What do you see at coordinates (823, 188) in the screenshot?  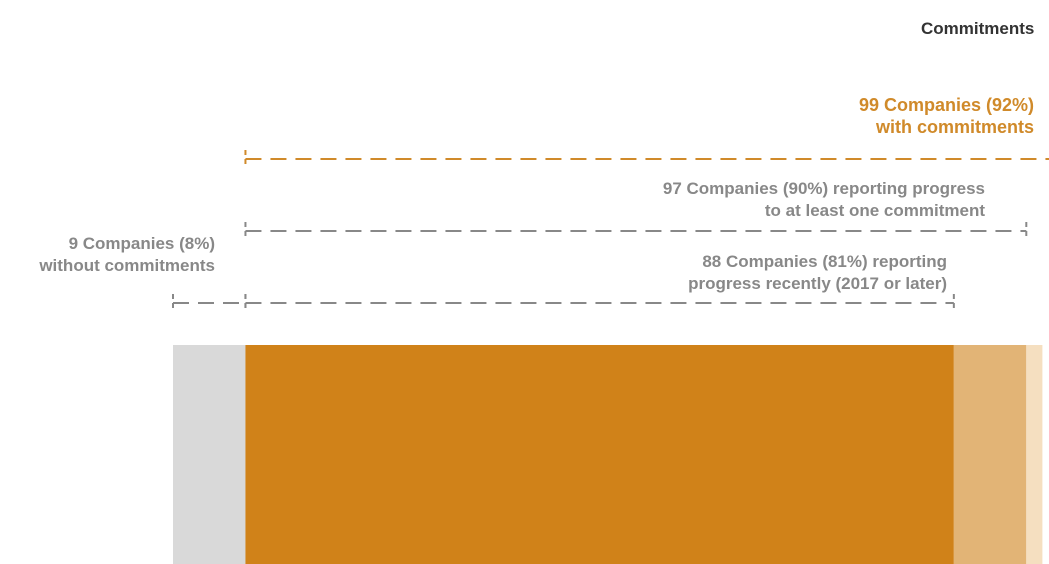 I see `reporting-progress-line1: 97 Companies (90%) reporting progress` at bounding box center [823, 188].